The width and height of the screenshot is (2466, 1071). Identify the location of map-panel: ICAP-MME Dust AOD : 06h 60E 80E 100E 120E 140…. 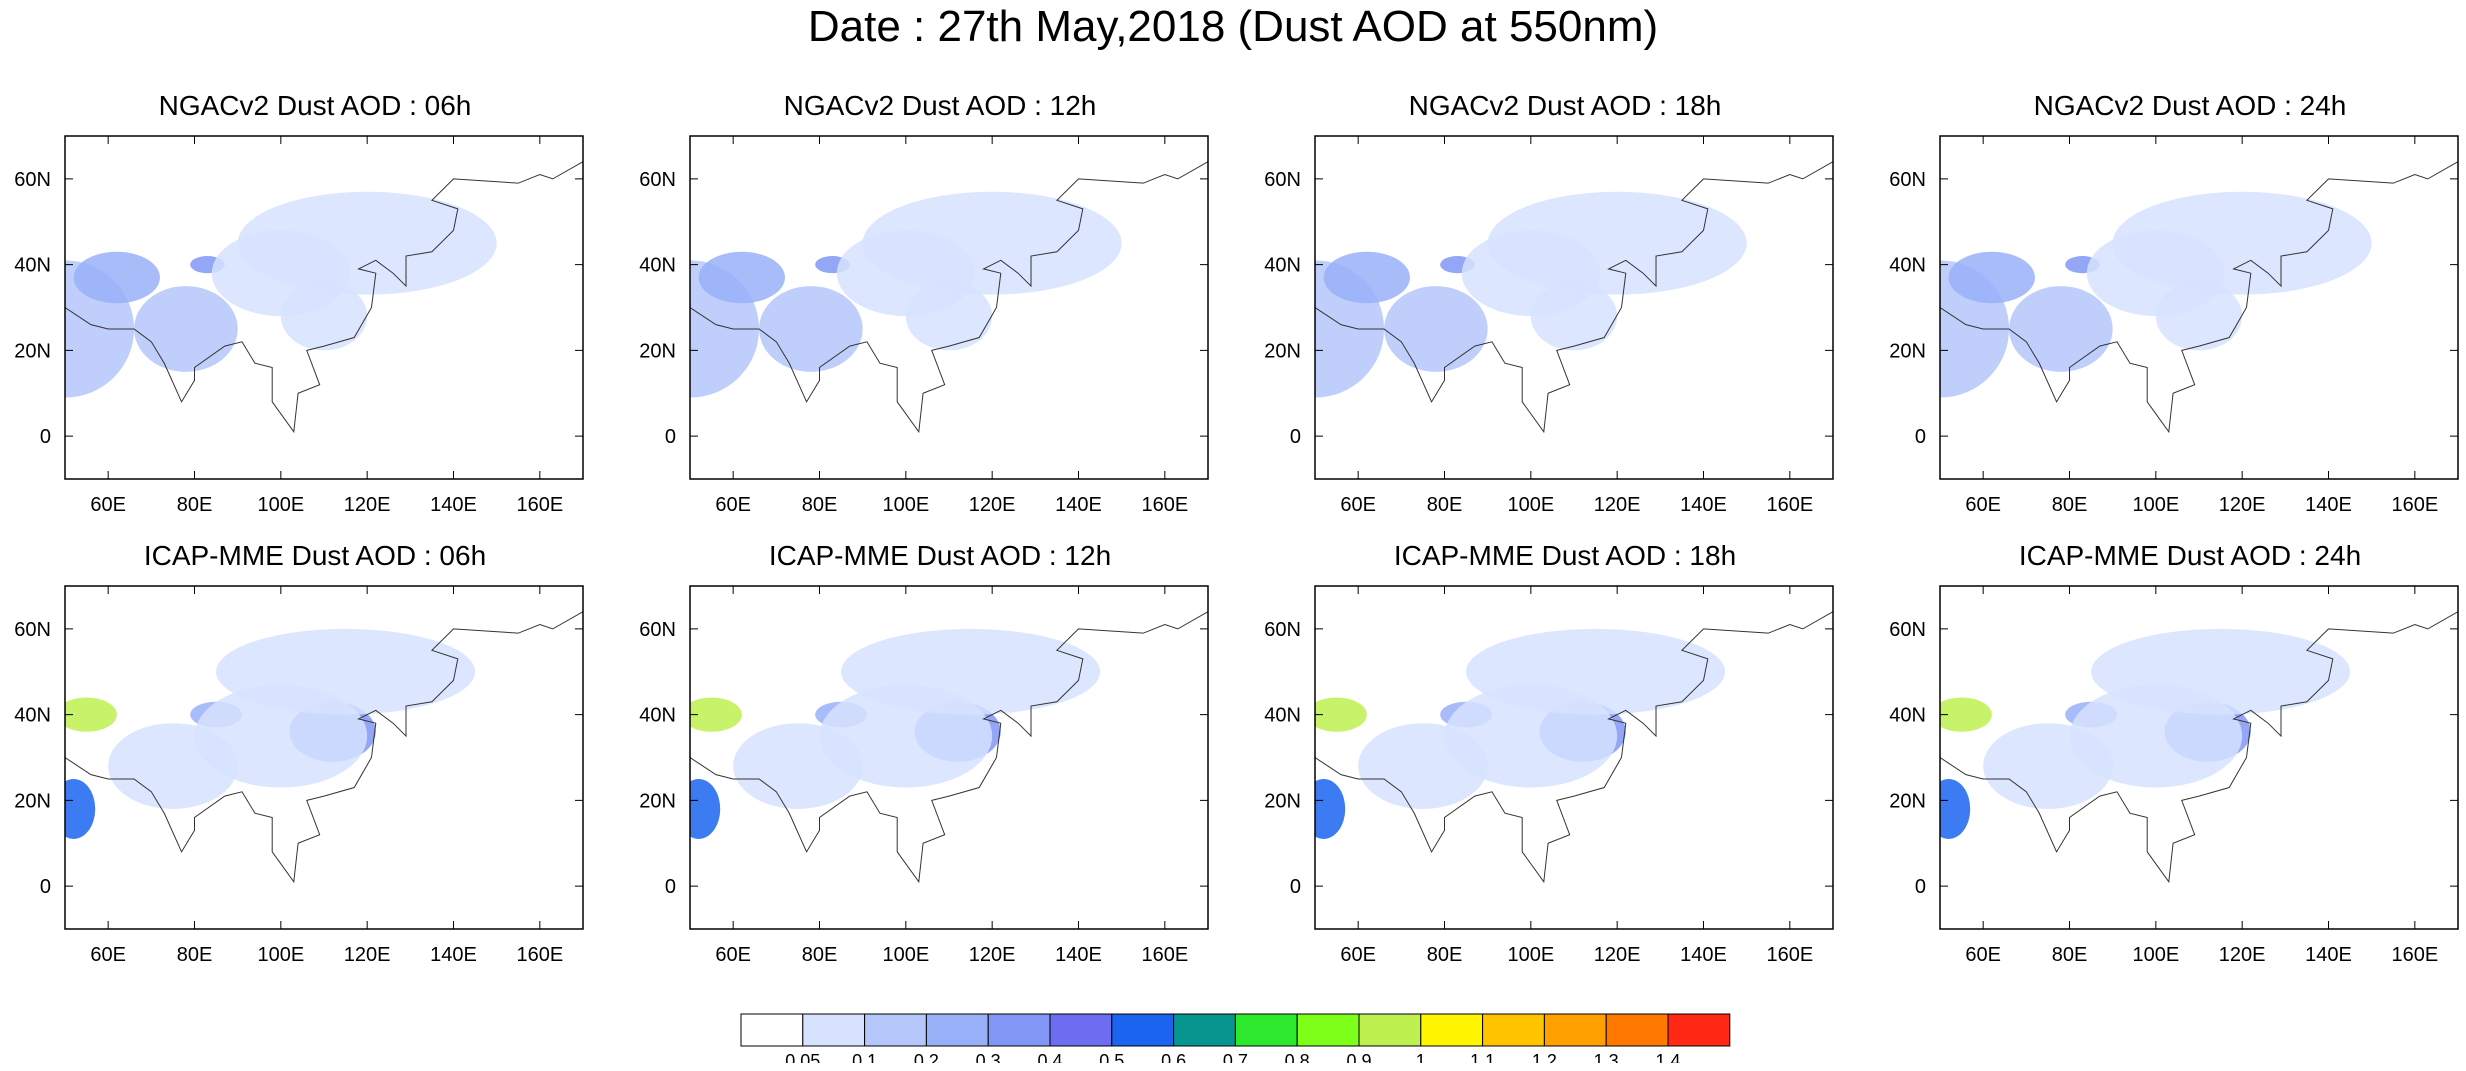
(305, 756).